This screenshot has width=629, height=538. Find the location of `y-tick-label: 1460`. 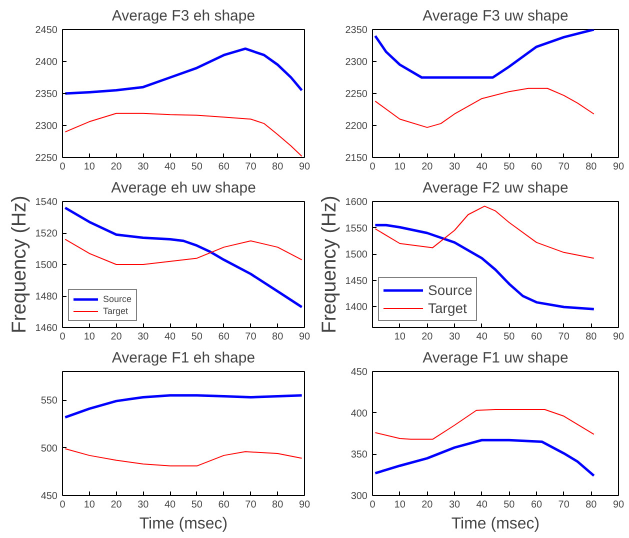

y-tick-label: 1460 is located at coordinates (46, 328).